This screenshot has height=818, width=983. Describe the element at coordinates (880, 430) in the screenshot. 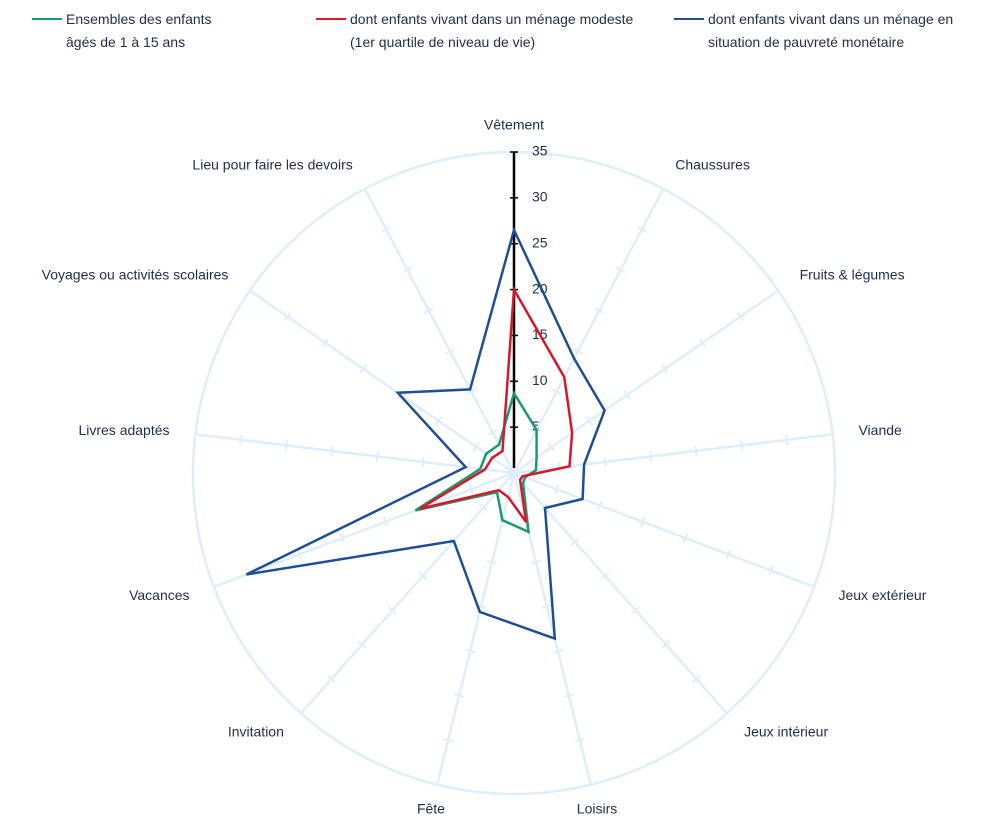

I see `category-label: Viande` at that location.